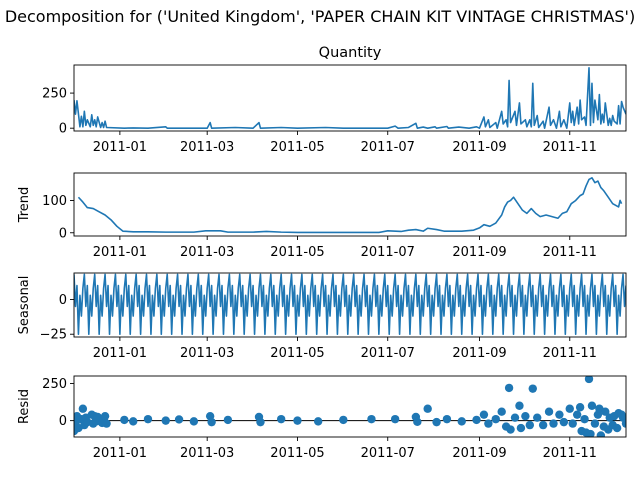  What do you see at coordinates (120, 353) in the screenshot?
I see `seasonal-xtick-label: 2011-01` at bounding box center [120, 353].